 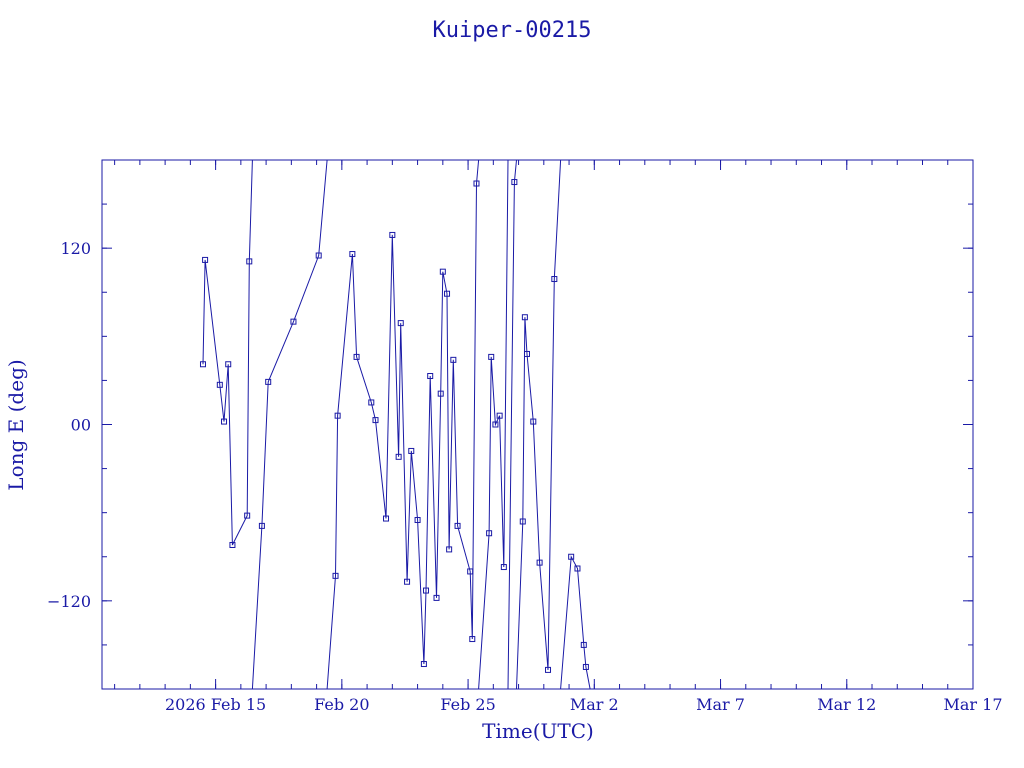 I want to click on x-tick-label: Mar 17, so click(x=972, y=704).